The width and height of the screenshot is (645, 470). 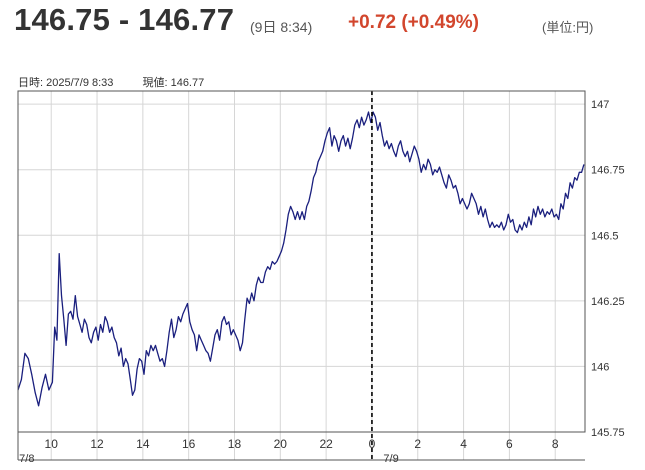 What do you see at coordinates (124, 19) in the screenshot?
I see `price-range: 146.75 - 146.77` at bounding box center [124, 19].